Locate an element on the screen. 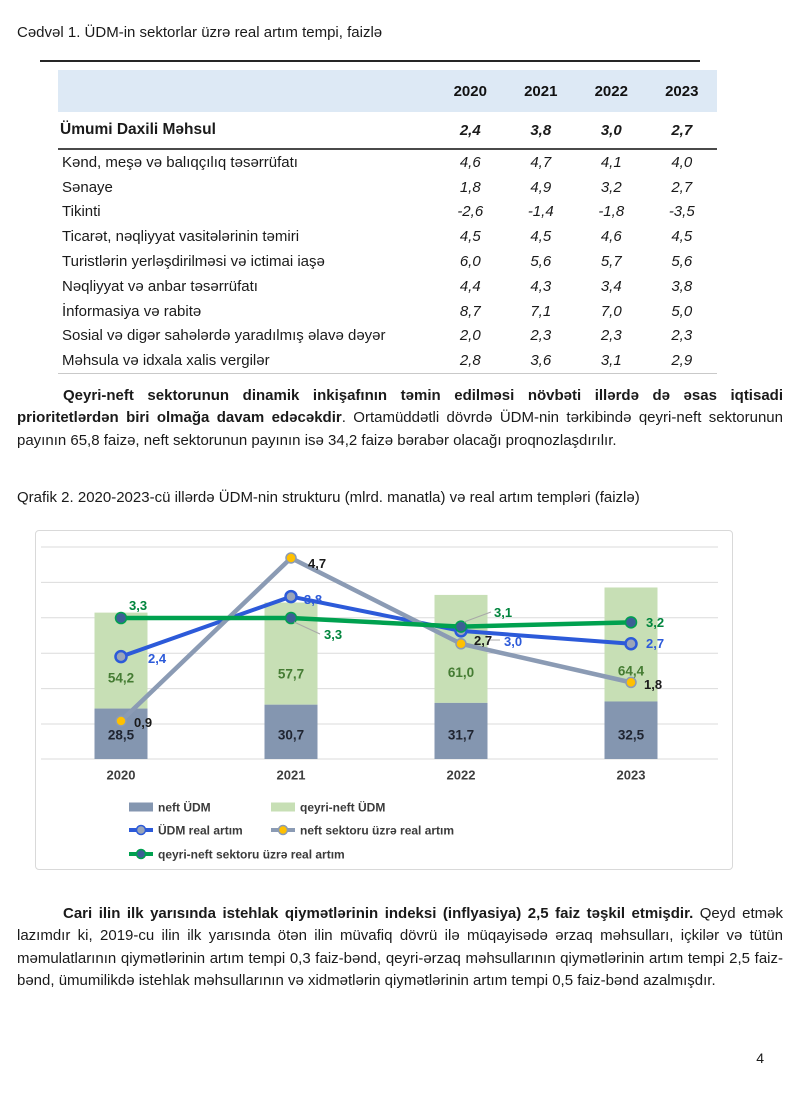  line-value-label: 4,7 is located at coordinates (317, 563).